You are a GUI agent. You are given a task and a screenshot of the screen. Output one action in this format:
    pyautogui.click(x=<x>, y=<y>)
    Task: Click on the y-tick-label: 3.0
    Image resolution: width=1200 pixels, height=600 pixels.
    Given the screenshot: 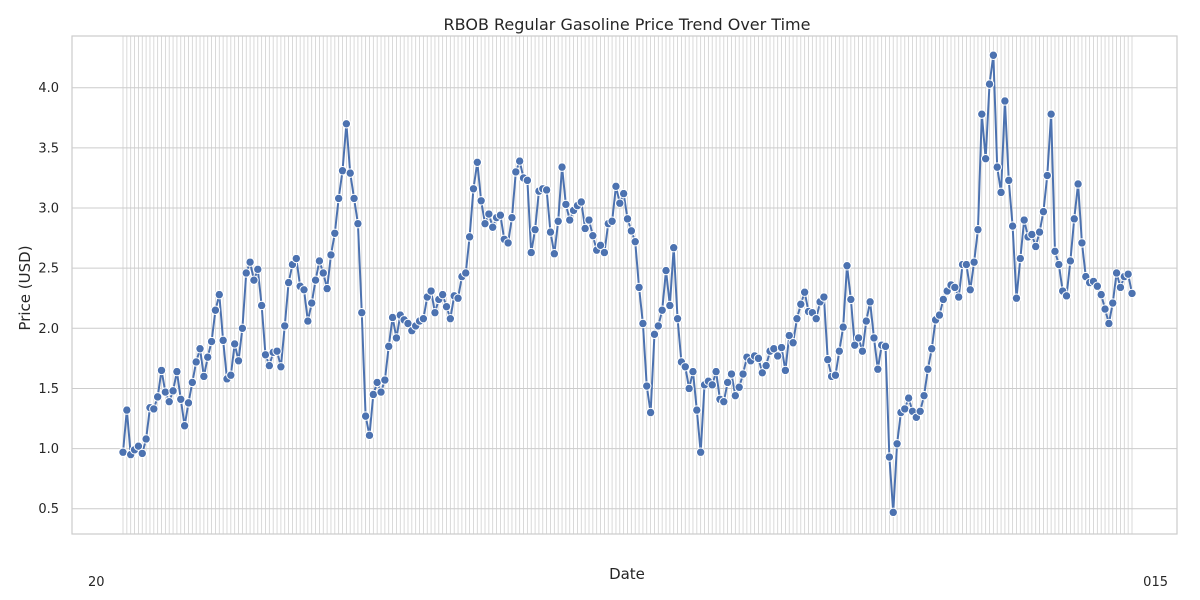 What is the action you would take?
    pyautogui.click(x=48, y=209)
    